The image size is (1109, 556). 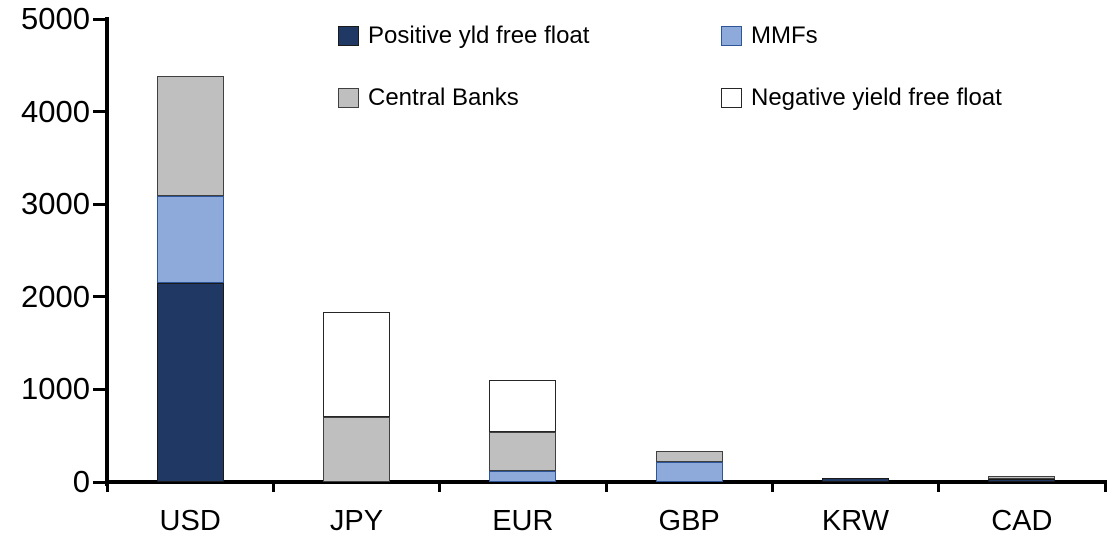 What do you see at coordinates (523, 451) in the screenshot?
I see `bar-eur-central-banks` at bounding box center [523, 451].